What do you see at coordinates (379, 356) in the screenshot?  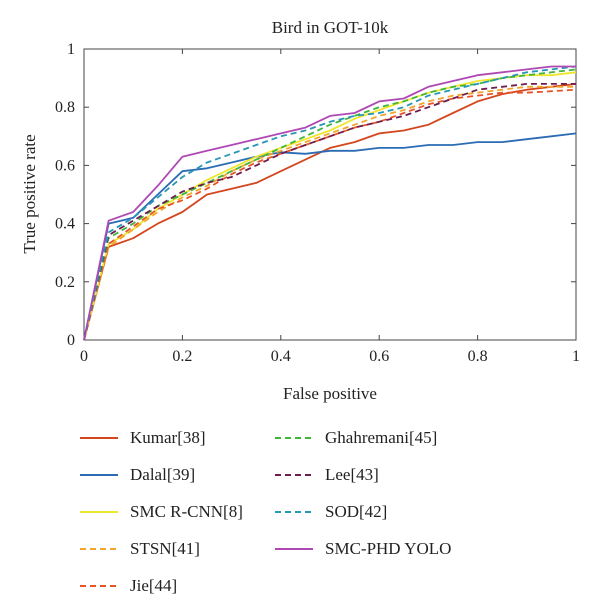 I see `x-tick-label: 0.6` at bounding box center [379, 356].